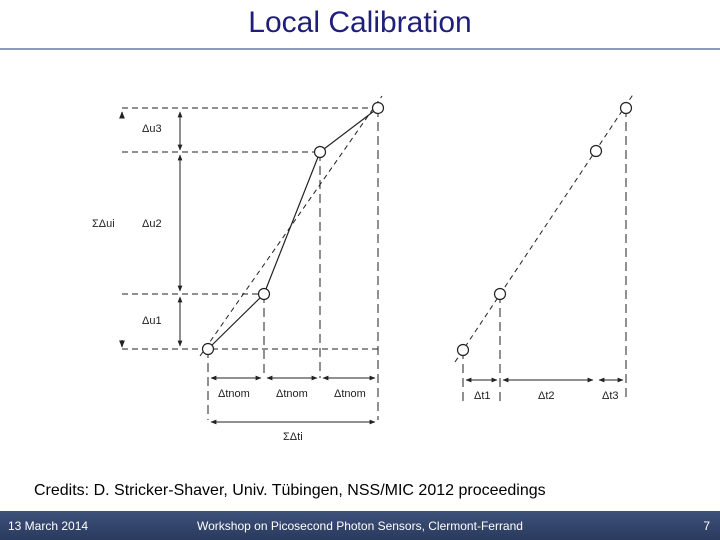 The width and height of the screenshot is (720, 540). I want to click on right-delta-t2-label: Δt2, so click(546, 396).